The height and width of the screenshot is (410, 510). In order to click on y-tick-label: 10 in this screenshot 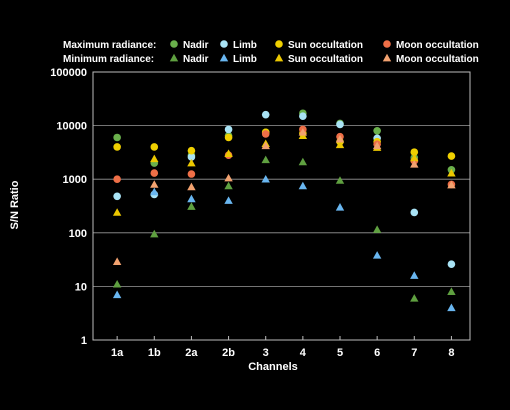, I will do `click(81, 287)`.